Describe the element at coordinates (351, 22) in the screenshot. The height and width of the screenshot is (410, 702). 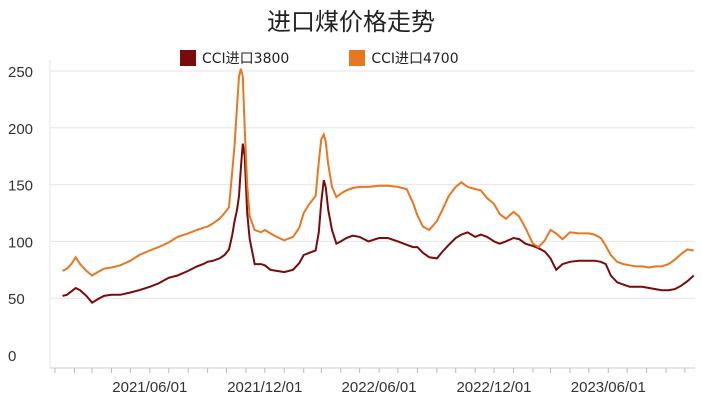
I see `chart-title: 进口煤价格走势` at that location.